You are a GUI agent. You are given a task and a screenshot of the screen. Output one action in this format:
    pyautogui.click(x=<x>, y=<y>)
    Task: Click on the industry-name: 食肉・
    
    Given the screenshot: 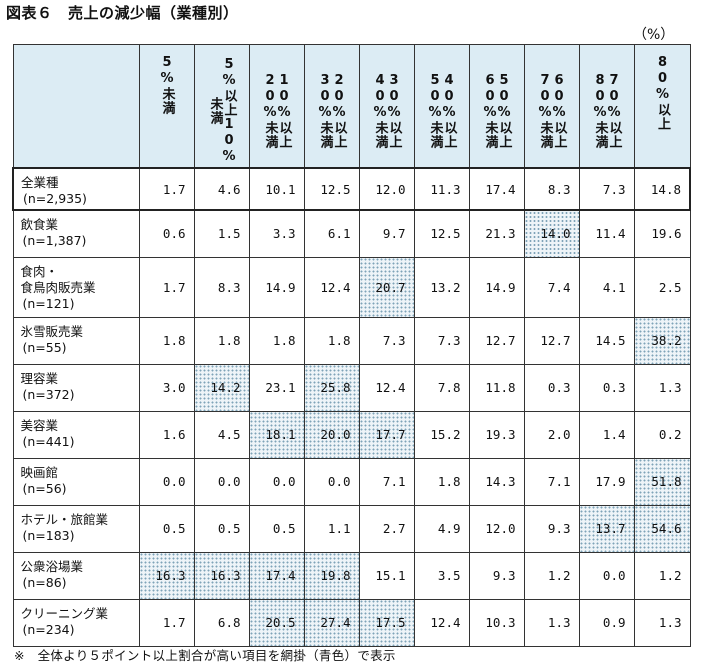 What is the action you would take?
    pyautogui.click(x=39, y=271)
    